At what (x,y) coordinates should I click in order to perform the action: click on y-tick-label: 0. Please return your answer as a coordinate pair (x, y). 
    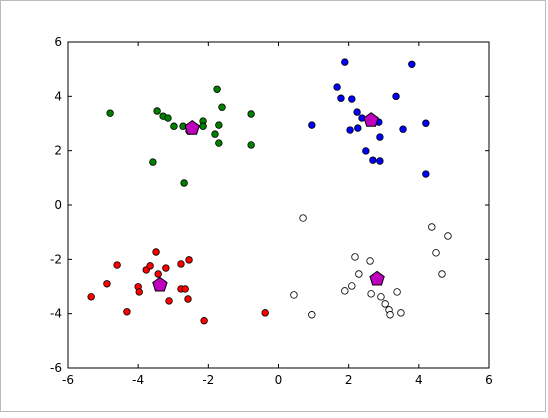
    Looking at the image, I should click on (58, 205).